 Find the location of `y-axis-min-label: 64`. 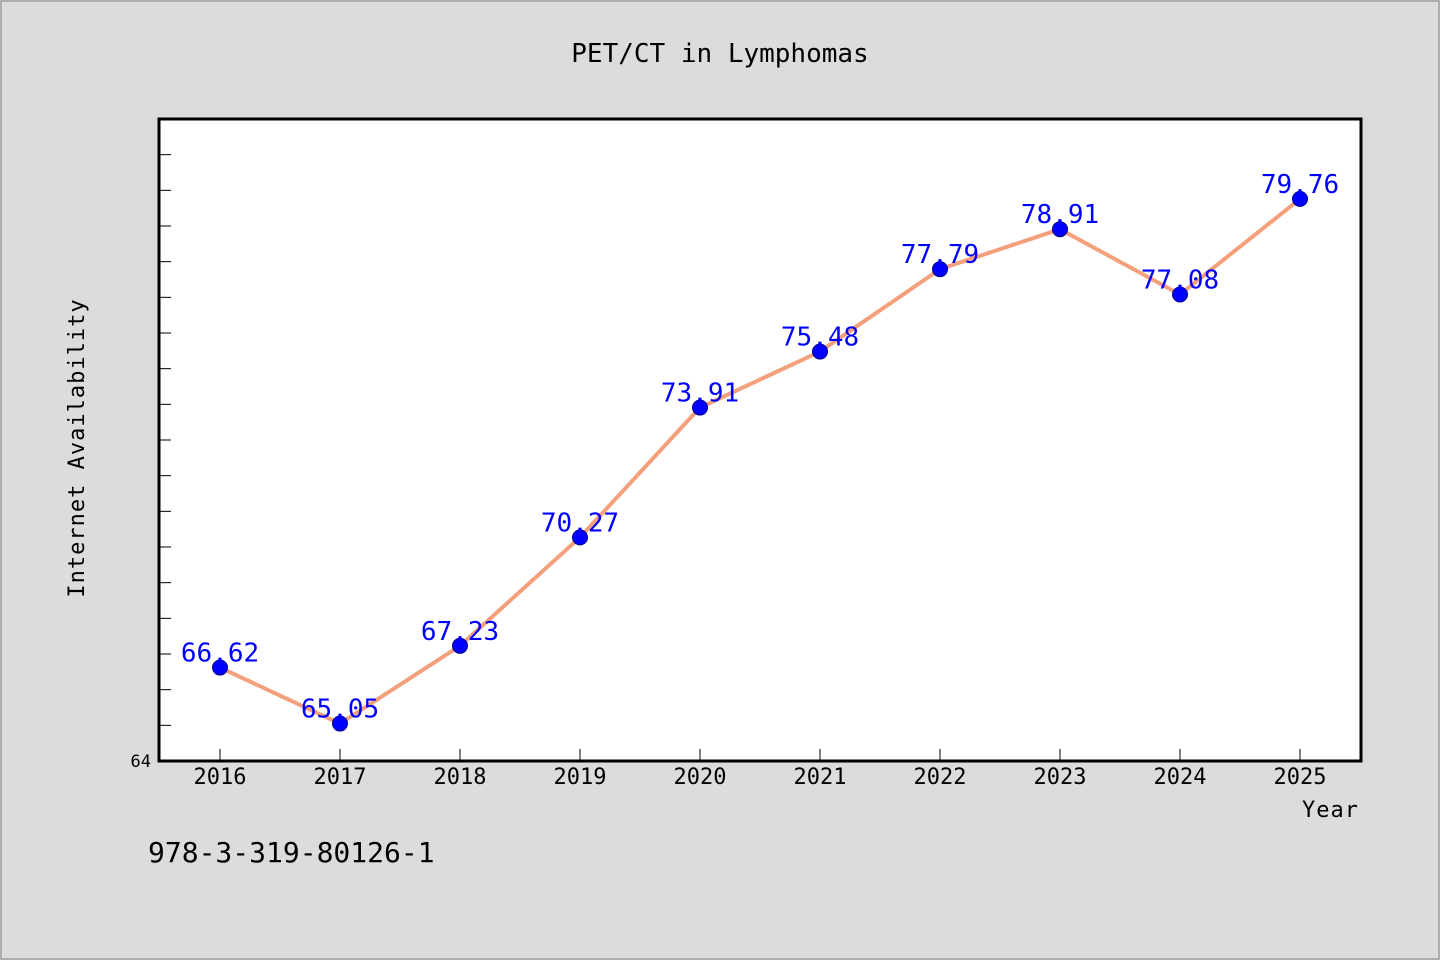

y-axis-min-label: 64 is located at coordinates (141, 762).